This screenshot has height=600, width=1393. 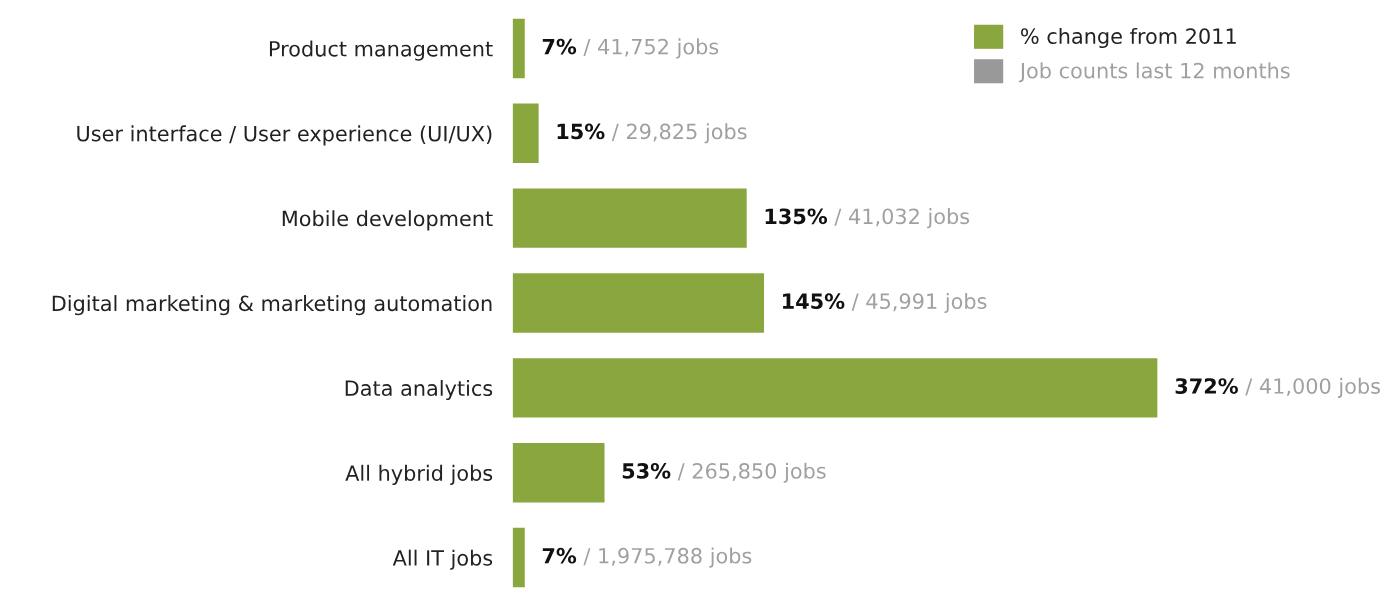 I want to click on y-tick-label: Data analytics, so click(x=419, y=390).